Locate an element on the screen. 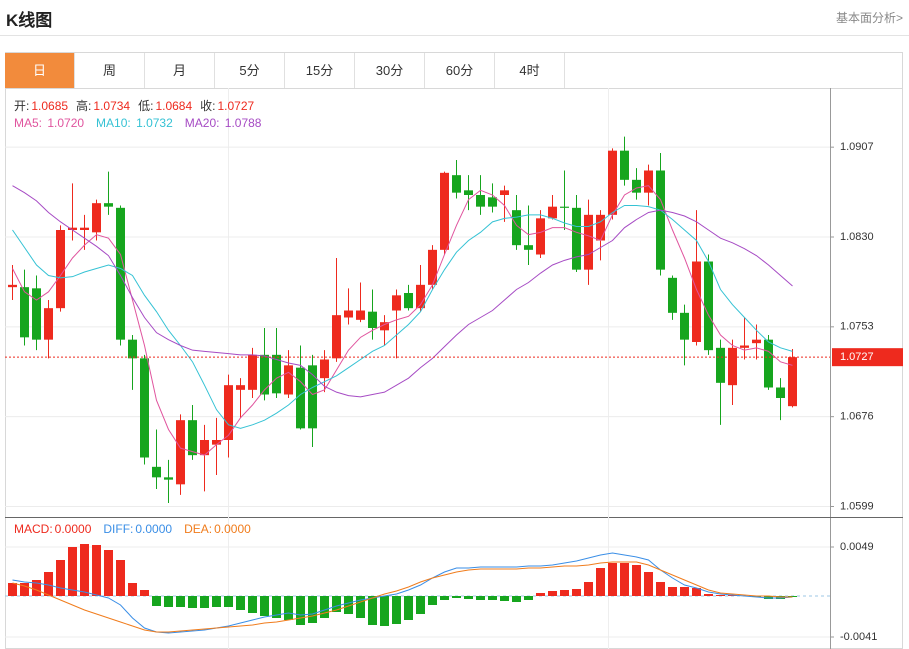 The image size is (909, 649). period-tab: 日 is located at coordinates (40, 70).